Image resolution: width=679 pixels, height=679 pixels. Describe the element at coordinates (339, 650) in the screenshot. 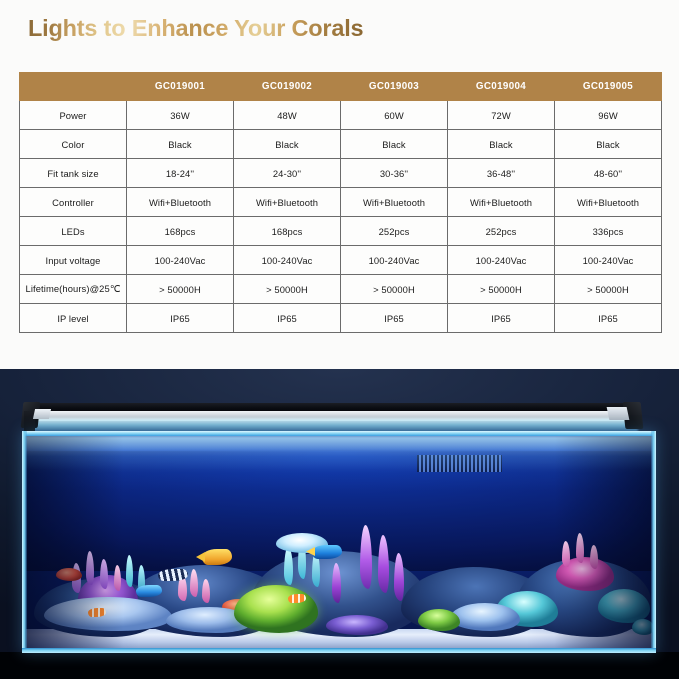

I see `tank-glass-edge-bottom` at that location.